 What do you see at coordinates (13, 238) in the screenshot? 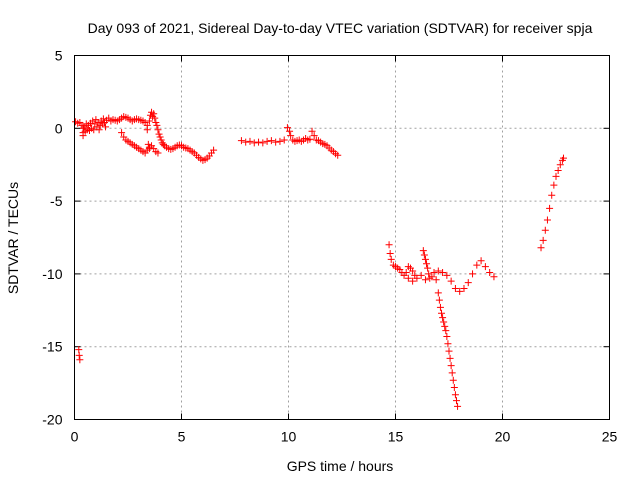
I see `y-axis-label: SDTVAR / TECUs` at bounding box center [13, 238].